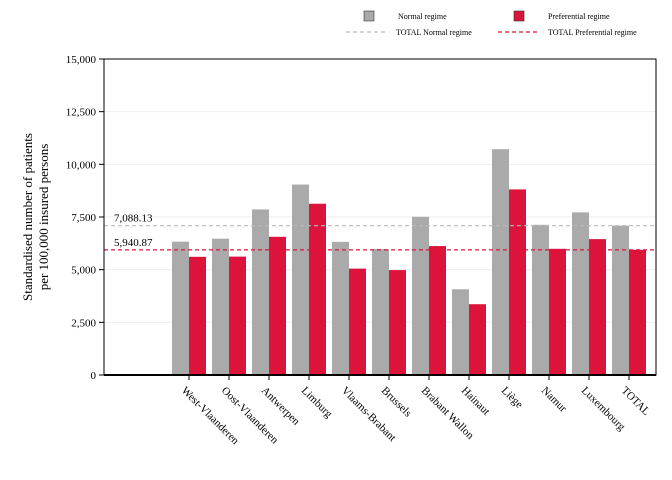 Image resolution: width=672 pixels, height=480 pixels. What do you see at coordinates (512, 398) in the screenshot?
I see `x-tick-label: Liège` at bounding box center [512, 398].